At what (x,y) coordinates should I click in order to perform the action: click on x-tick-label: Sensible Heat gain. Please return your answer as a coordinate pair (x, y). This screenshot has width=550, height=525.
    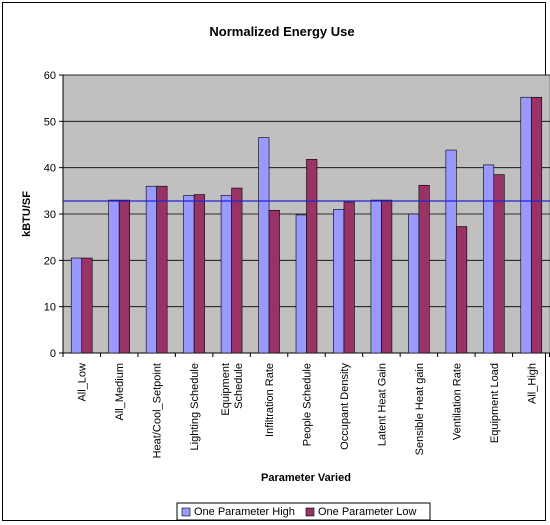
    Looking at the image, I should click on (420, 409).